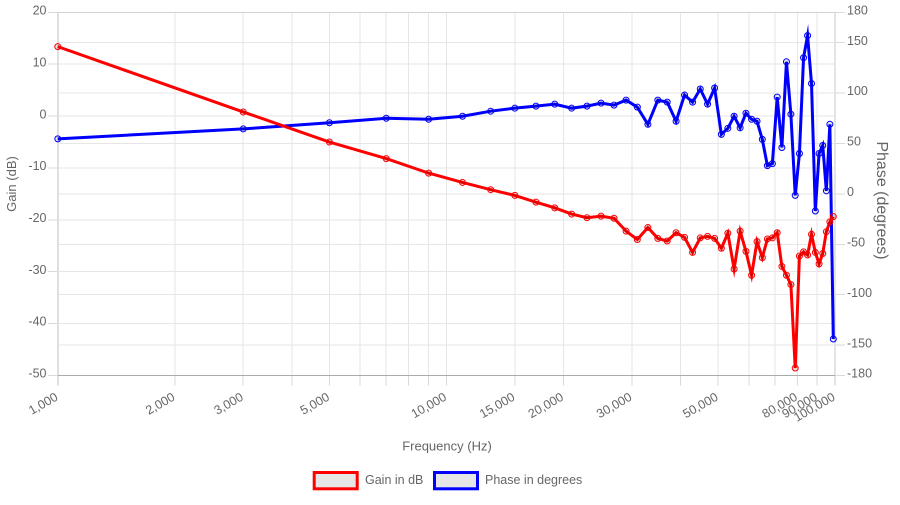 Image resolution: width=900 pixels, height=505 pixels. I want to click on svg-text: 180, so click(857, 11).